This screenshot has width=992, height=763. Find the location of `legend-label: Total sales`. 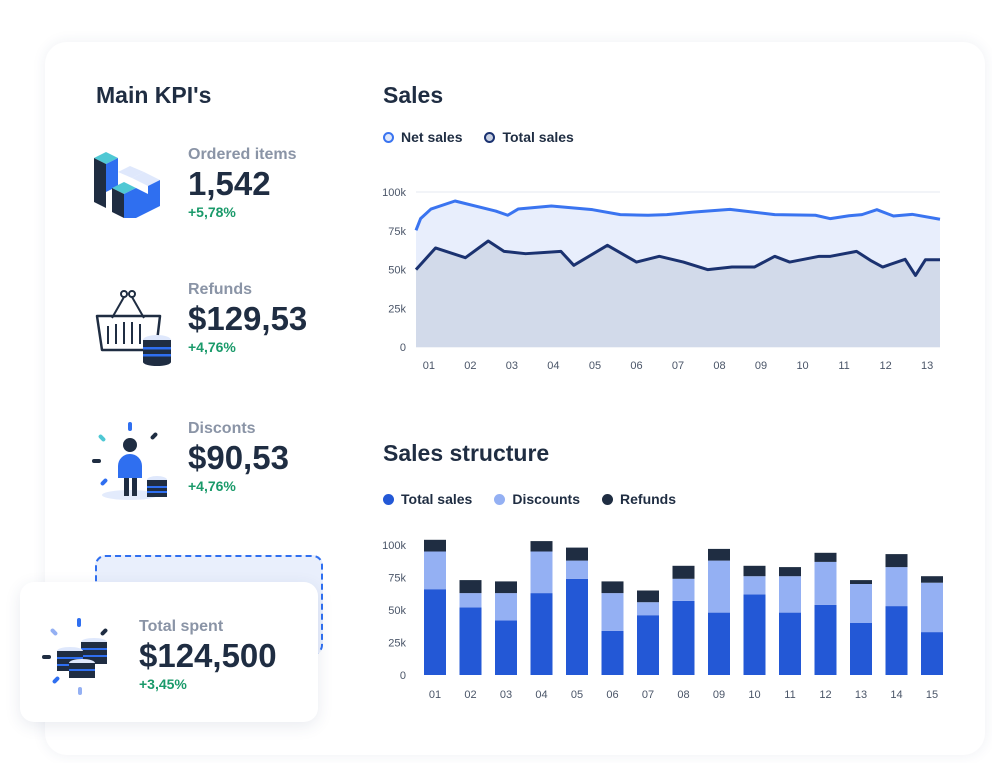

legend-label: Total sales is located at coordinates (437, 499).